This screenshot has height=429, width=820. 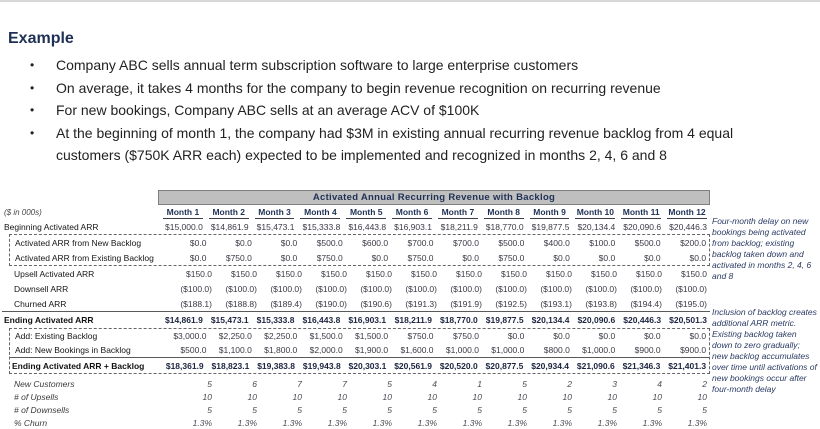 What do you see at coordinates (367, 320) in the screenshot?
I see `table-cell: $16,903.1` at bounding box center [367, 320].